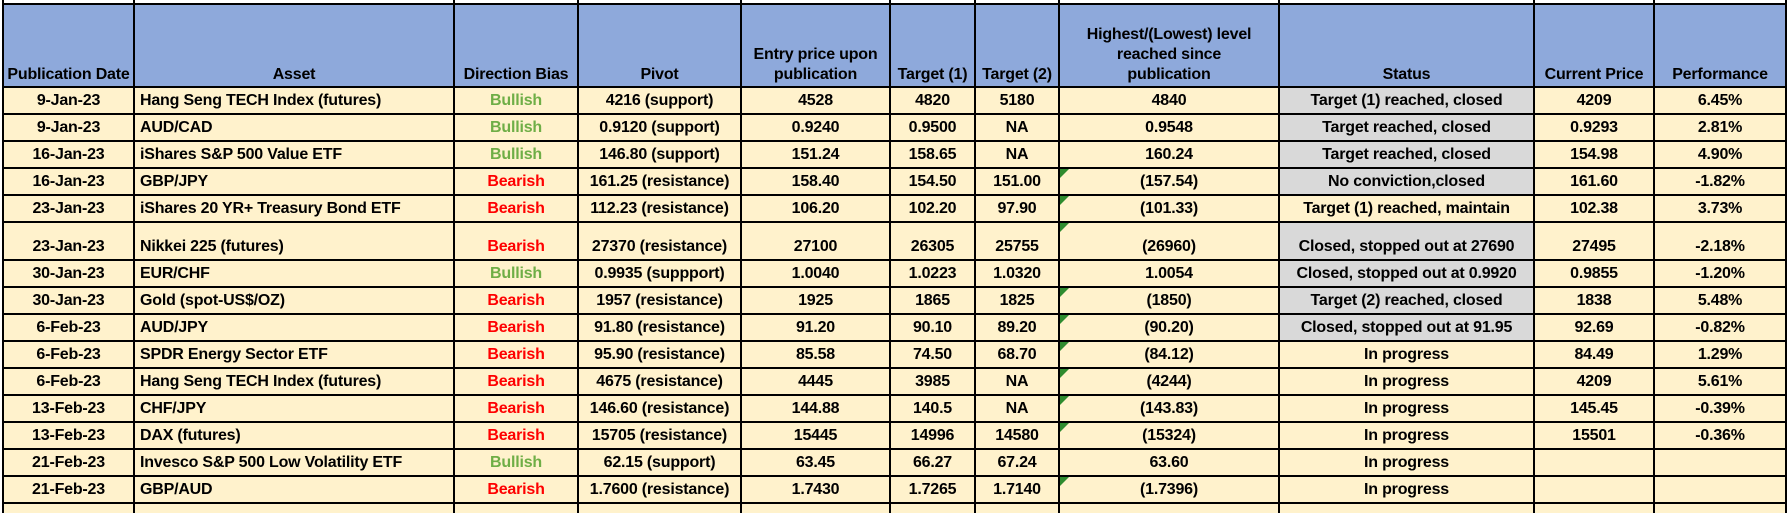  I want to click on extreme-level-cell: 160.24, so click(1169, 154).